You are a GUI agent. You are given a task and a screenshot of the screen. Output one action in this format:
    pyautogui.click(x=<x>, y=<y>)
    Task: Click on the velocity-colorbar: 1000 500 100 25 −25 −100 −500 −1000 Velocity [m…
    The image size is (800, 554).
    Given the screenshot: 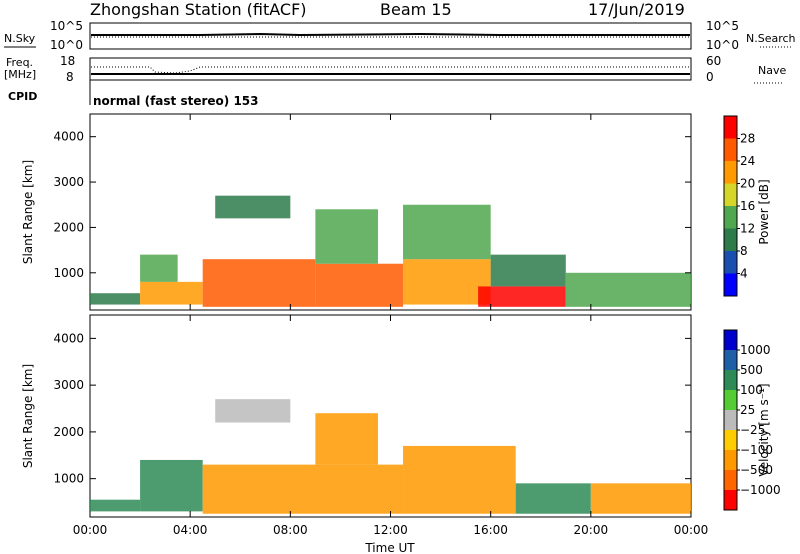 What is the action you would take?
    pyautogui.click(x=752, y=420)
    